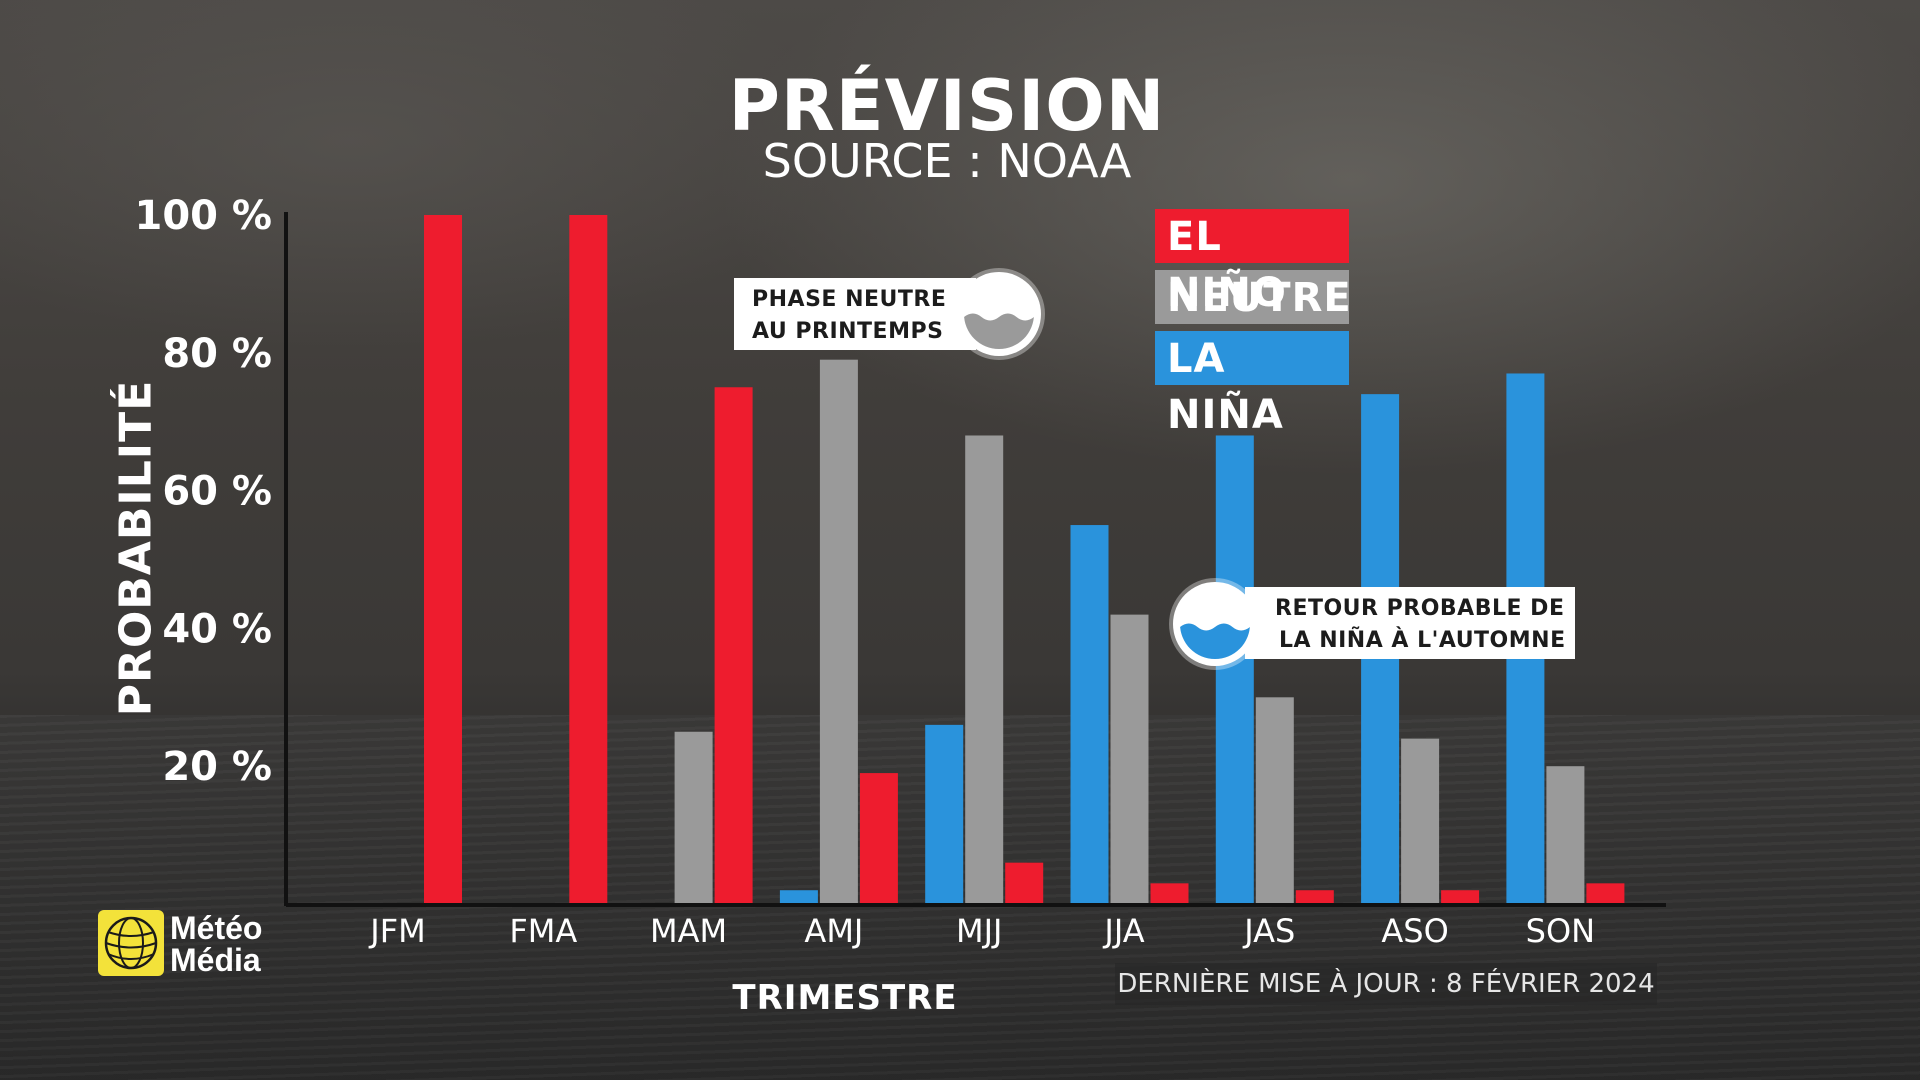  I want to click on bar-jfm-el-niño, so click(443, 559).